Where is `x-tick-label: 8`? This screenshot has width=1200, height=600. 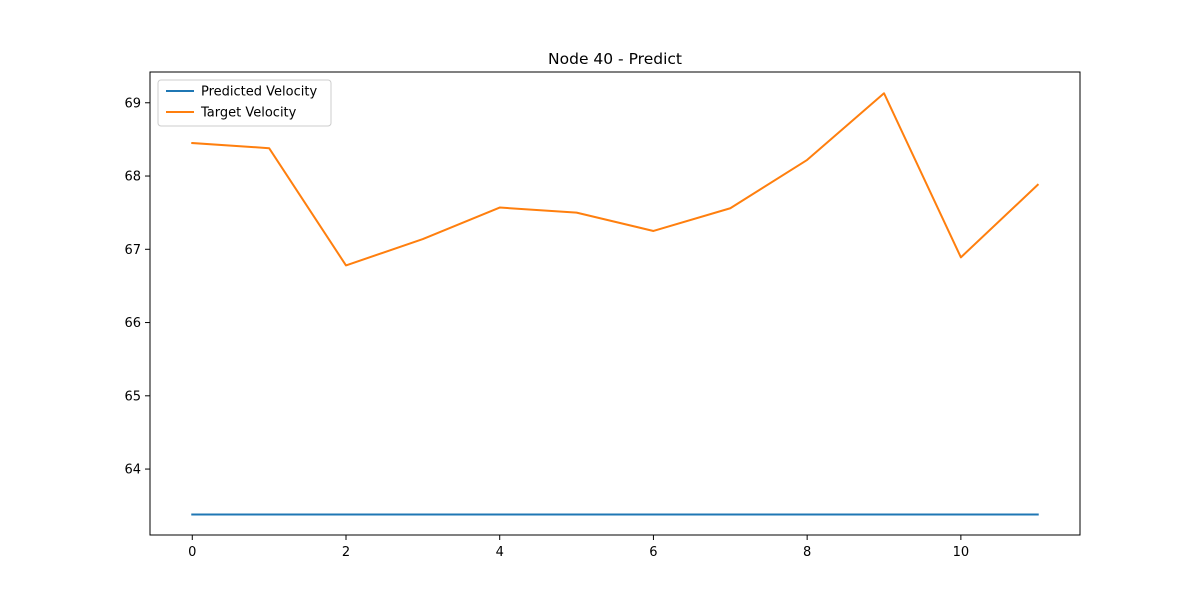 x-tick-label: 8 is located at coordinates (807, 552).